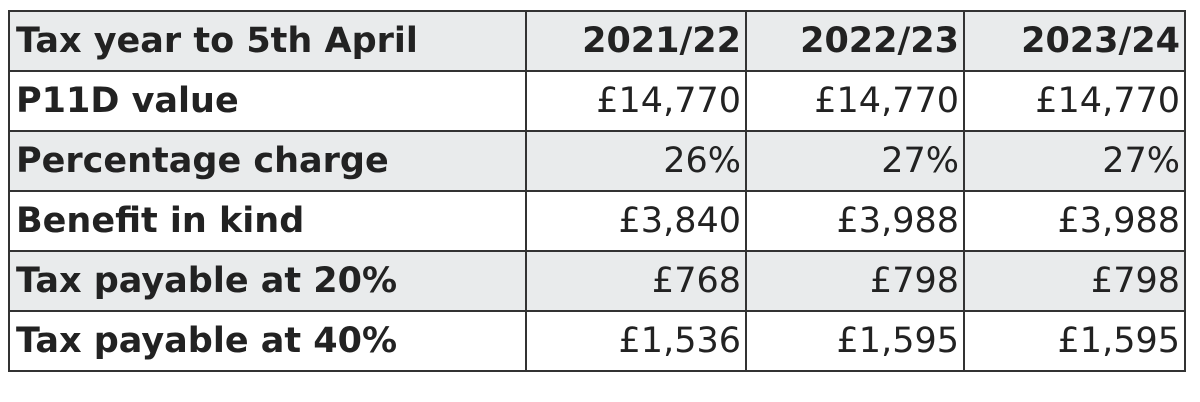 This screenshot has width=1200, height=402. Describe the element at coordinates (636, 221) in the screenshot. I see `table-cell: £3,840` at that location.